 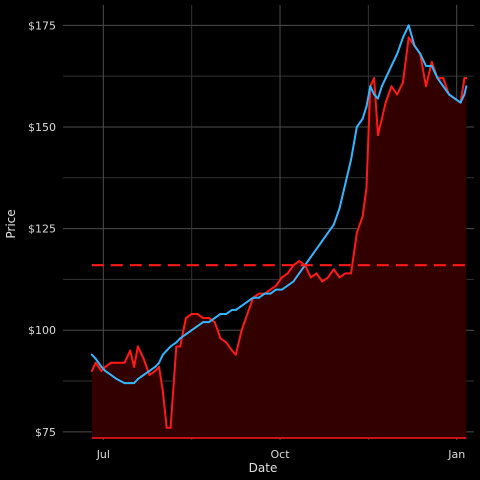 I want to click on y-tick-label: $175, so click(x=42, y=25).